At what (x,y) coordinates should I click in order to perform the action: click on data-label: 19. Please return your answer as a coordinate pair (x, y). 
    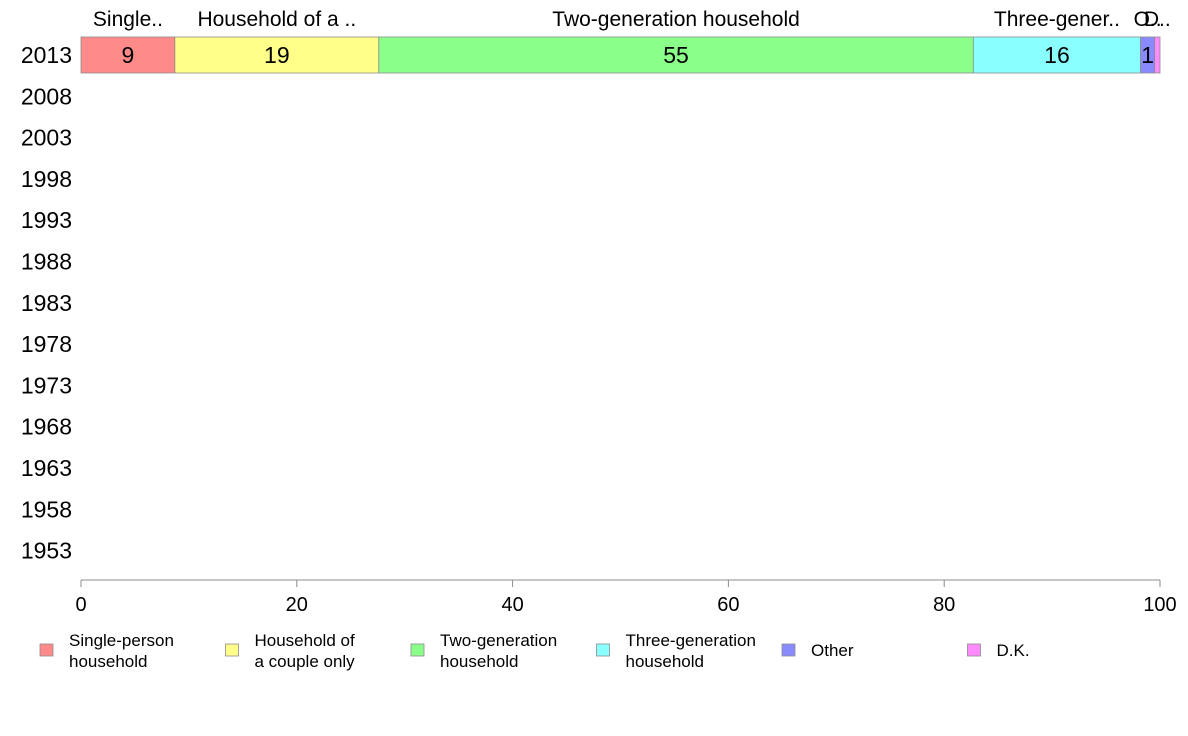
    Looking at the image, I should click on (277, 55).